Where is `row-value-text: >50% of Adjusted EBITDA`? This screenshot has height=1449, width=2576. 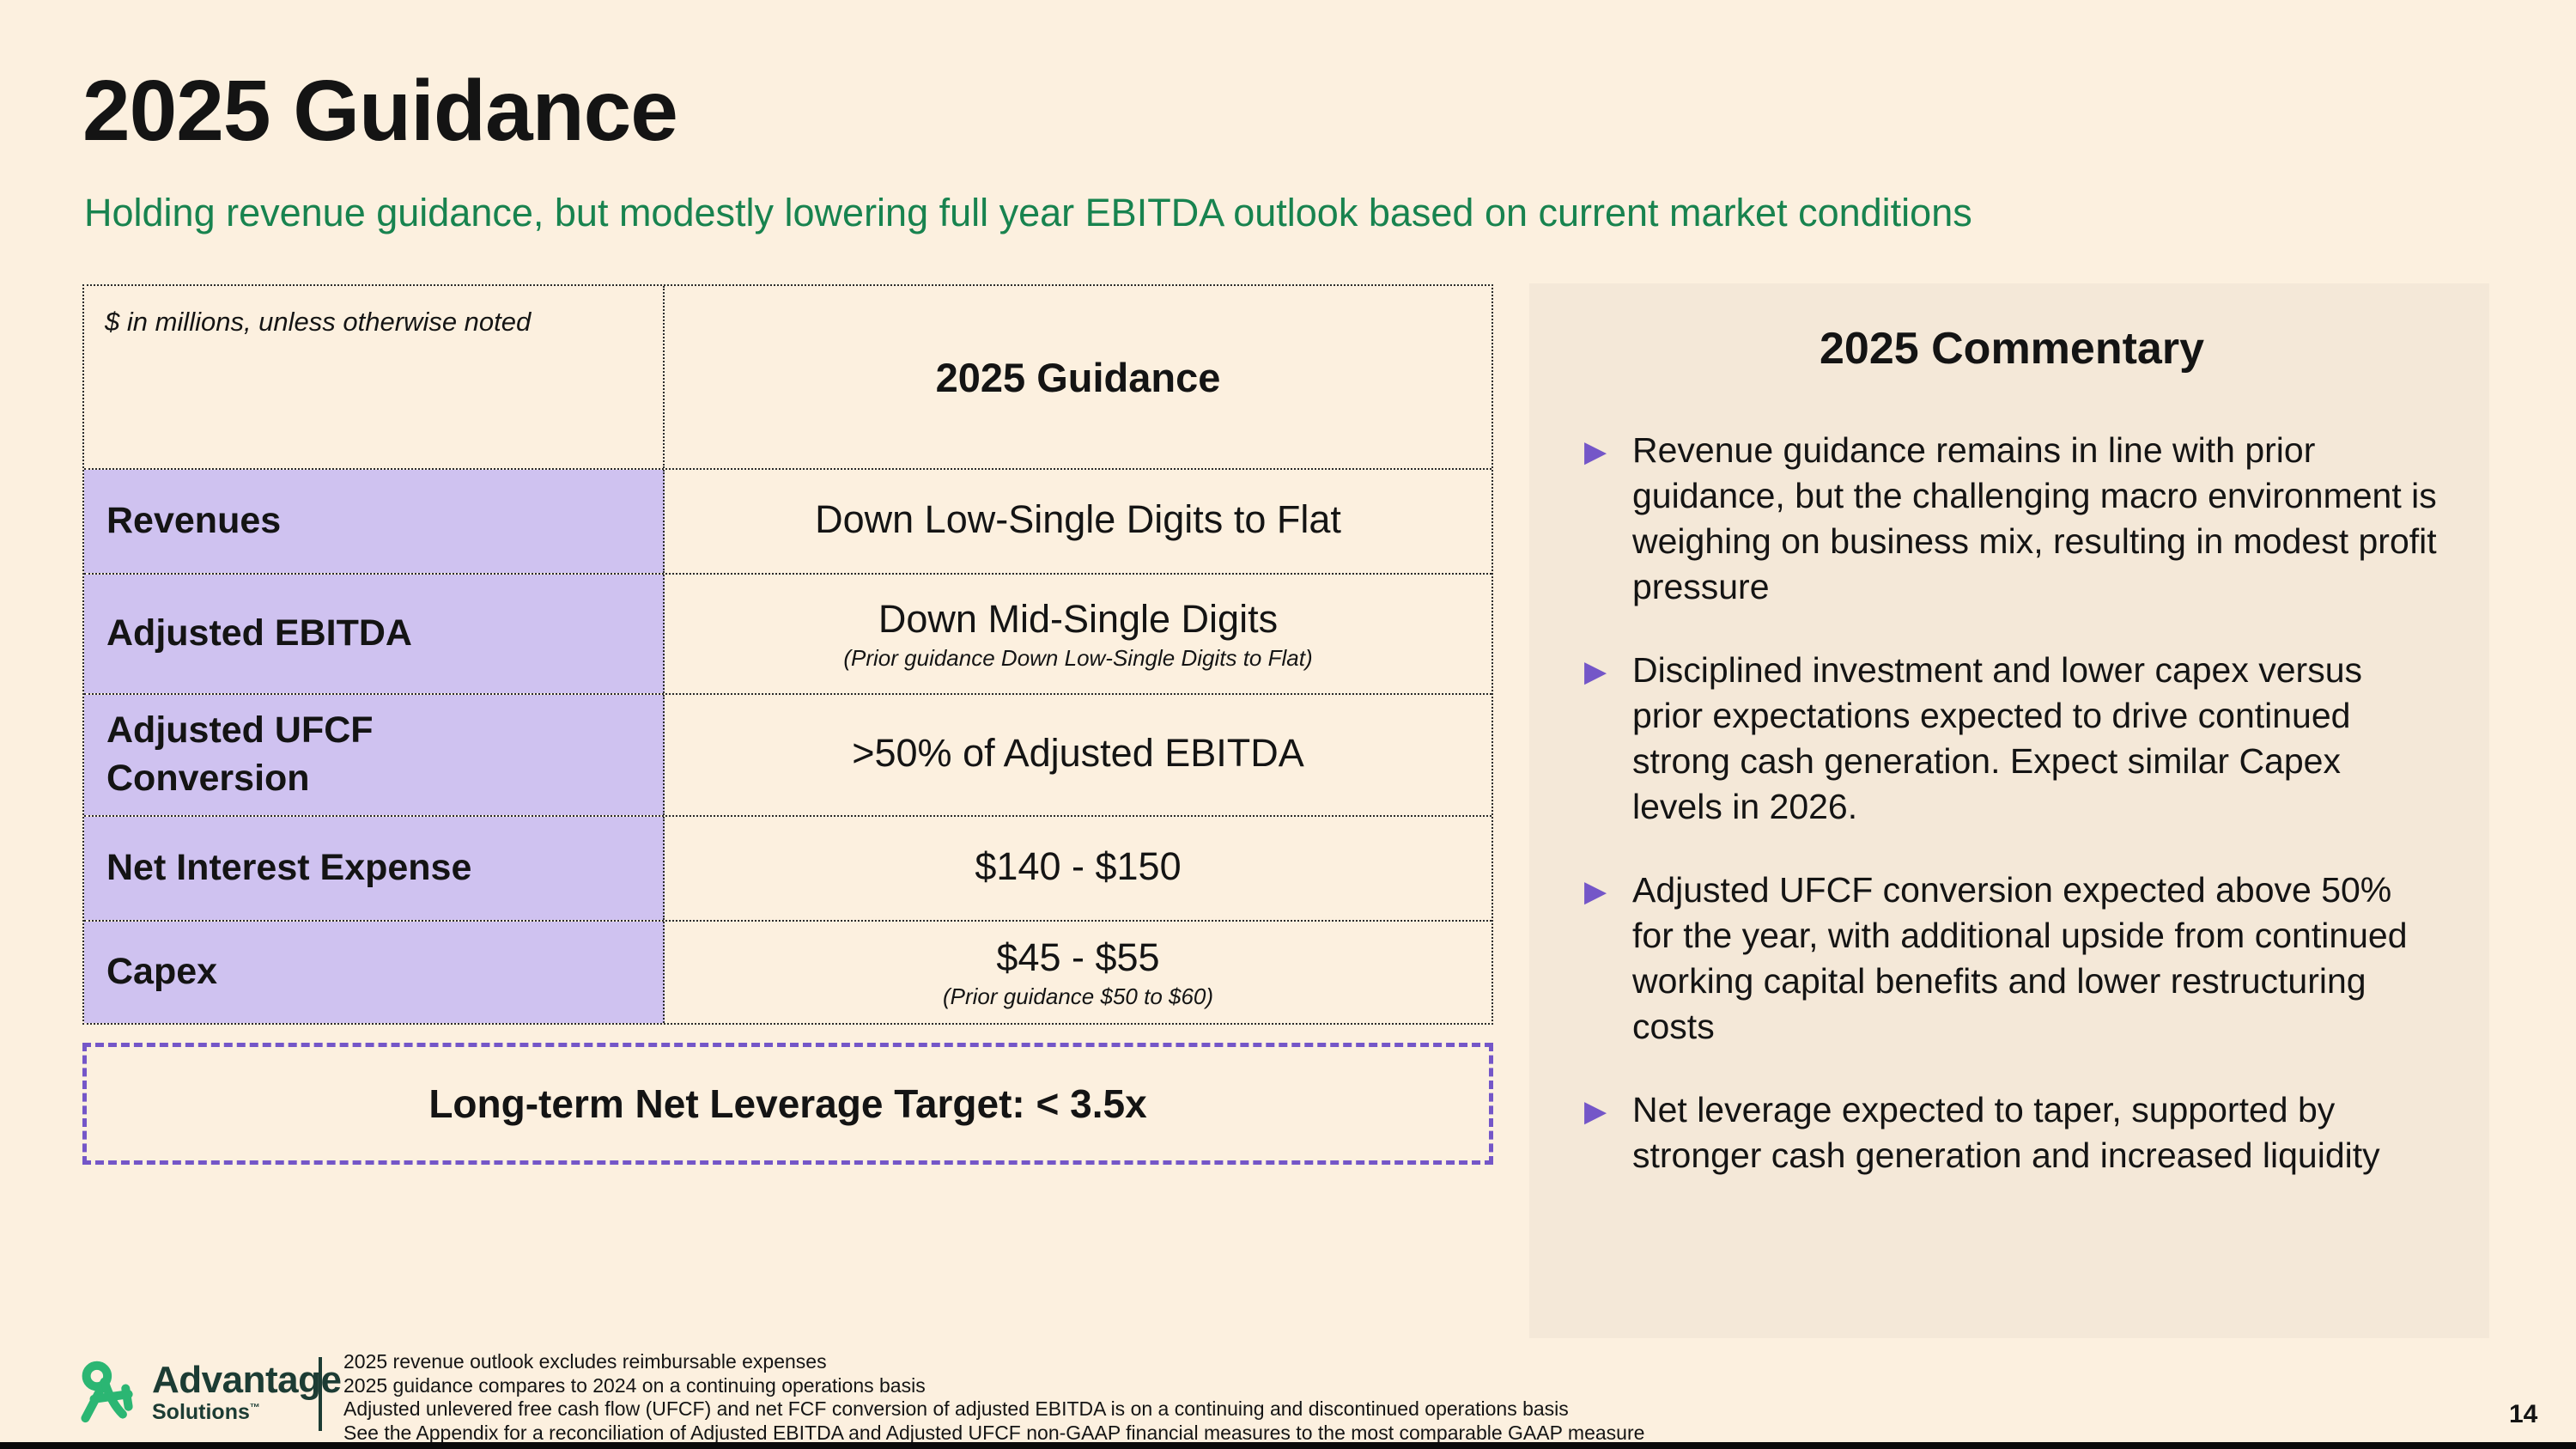
row-value-text: >50% of Adjusted EBITDA is located at coordinates (1078, 753).